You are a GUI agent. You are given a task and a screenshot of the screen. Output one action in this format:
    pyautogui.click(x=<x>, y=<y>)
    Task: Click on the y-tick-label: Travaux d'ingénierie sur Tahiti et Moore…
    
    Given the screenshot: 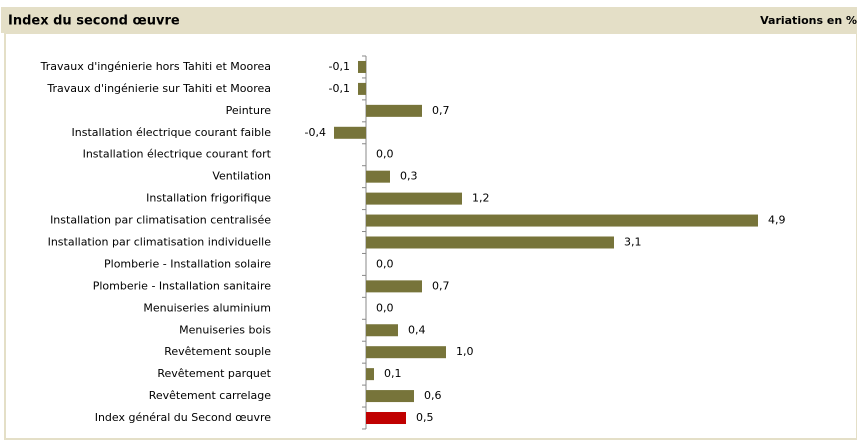 What is the action you would take?
    pyautogui.click(x=158, y=88)
    